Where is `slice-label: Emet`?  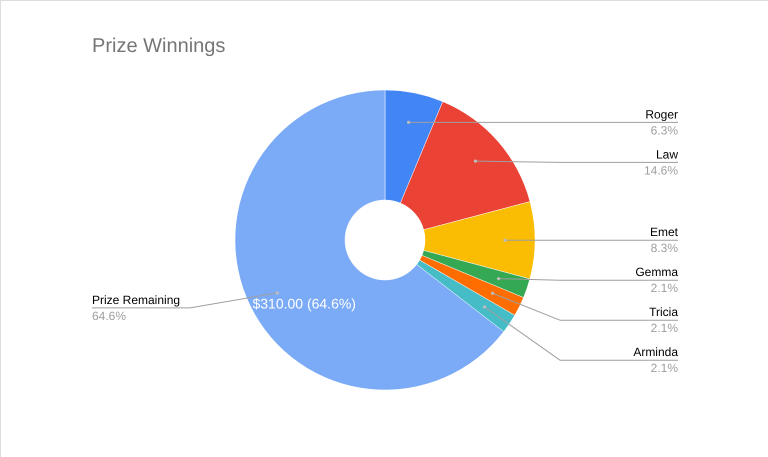
slice-label: Emet is located at coordinates (664, 232).